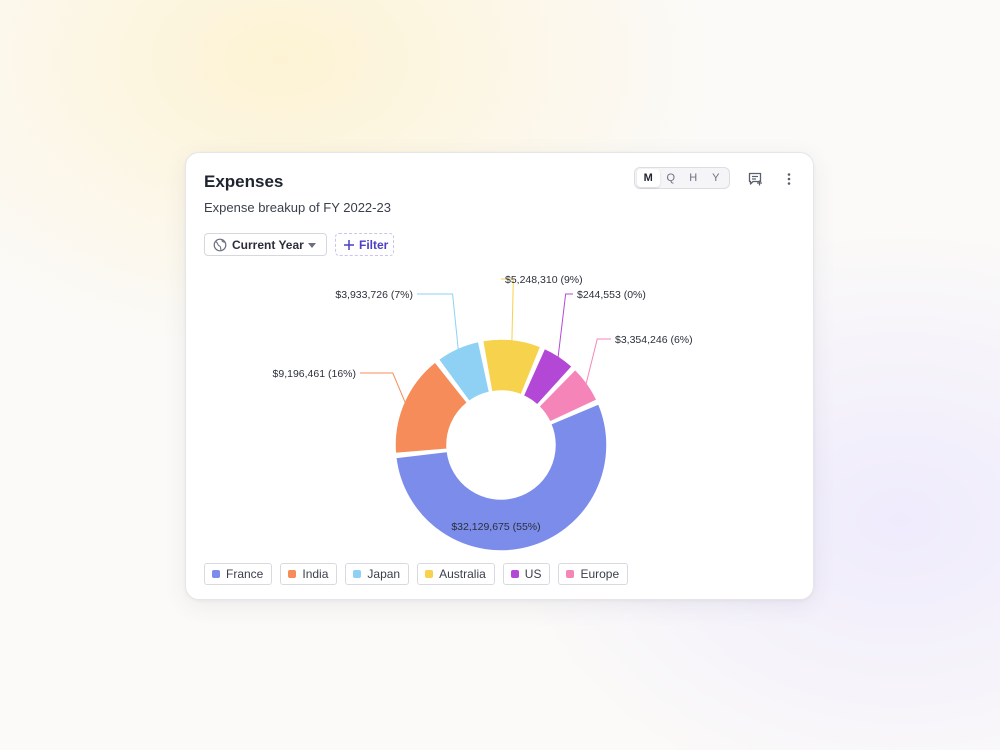  Describe the element at coordinates (374, 244) in the screenshot. I see `filter-label: Filter` at that location.